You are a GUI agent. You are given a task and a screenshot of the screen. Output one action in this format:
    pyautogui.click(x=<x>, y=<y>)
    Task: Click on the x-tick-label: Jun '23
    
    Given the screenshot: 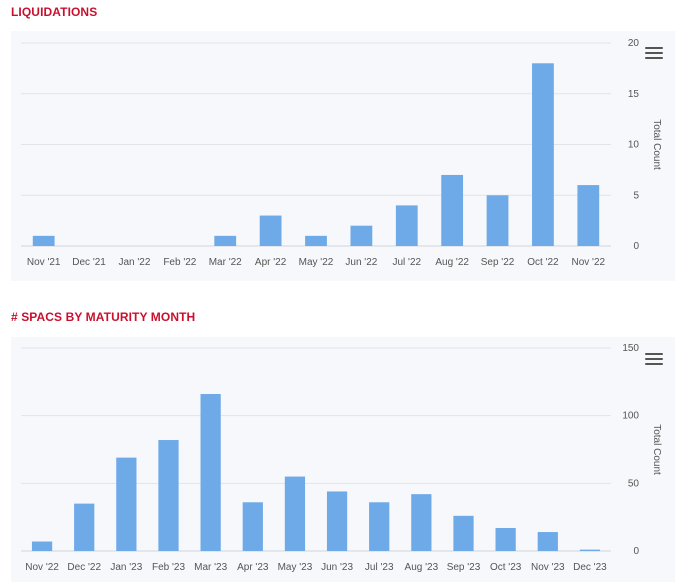 What is the action you would take?
    pyautogui.click(x=337, y=567)
    